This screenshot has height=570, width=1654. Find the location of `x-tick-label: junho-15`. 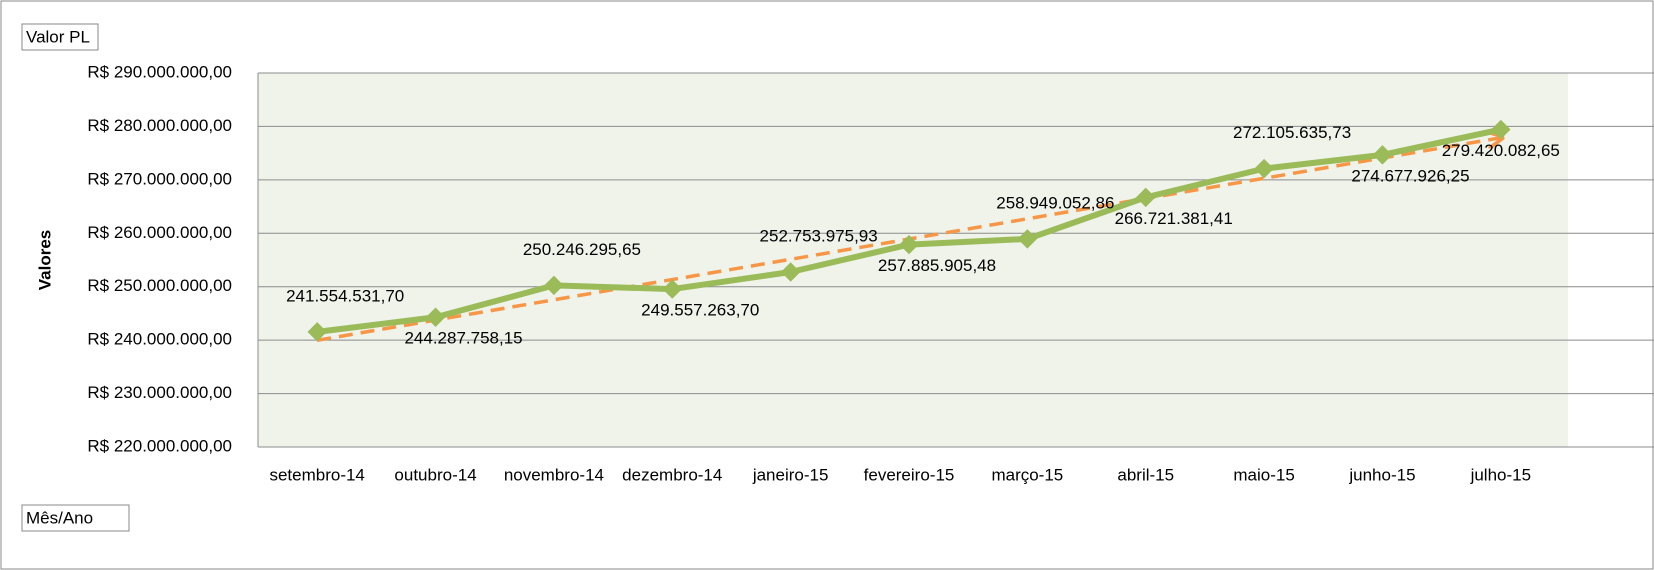

x-tick-label: junho-15 is located at coordinates (1381, 474).